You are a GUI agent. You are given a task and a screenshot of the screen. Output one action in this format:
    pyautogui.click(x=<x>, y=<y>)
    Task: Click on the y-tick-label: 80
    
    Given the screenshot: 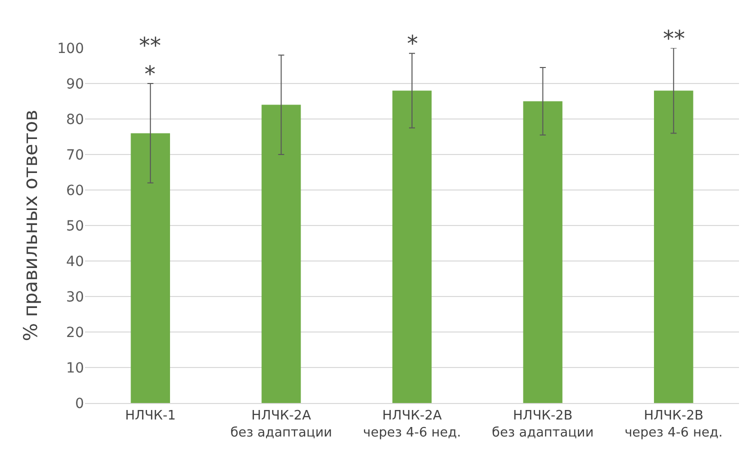 What is the action you would take?
    pyautogui.click(x=75, y=120)
    